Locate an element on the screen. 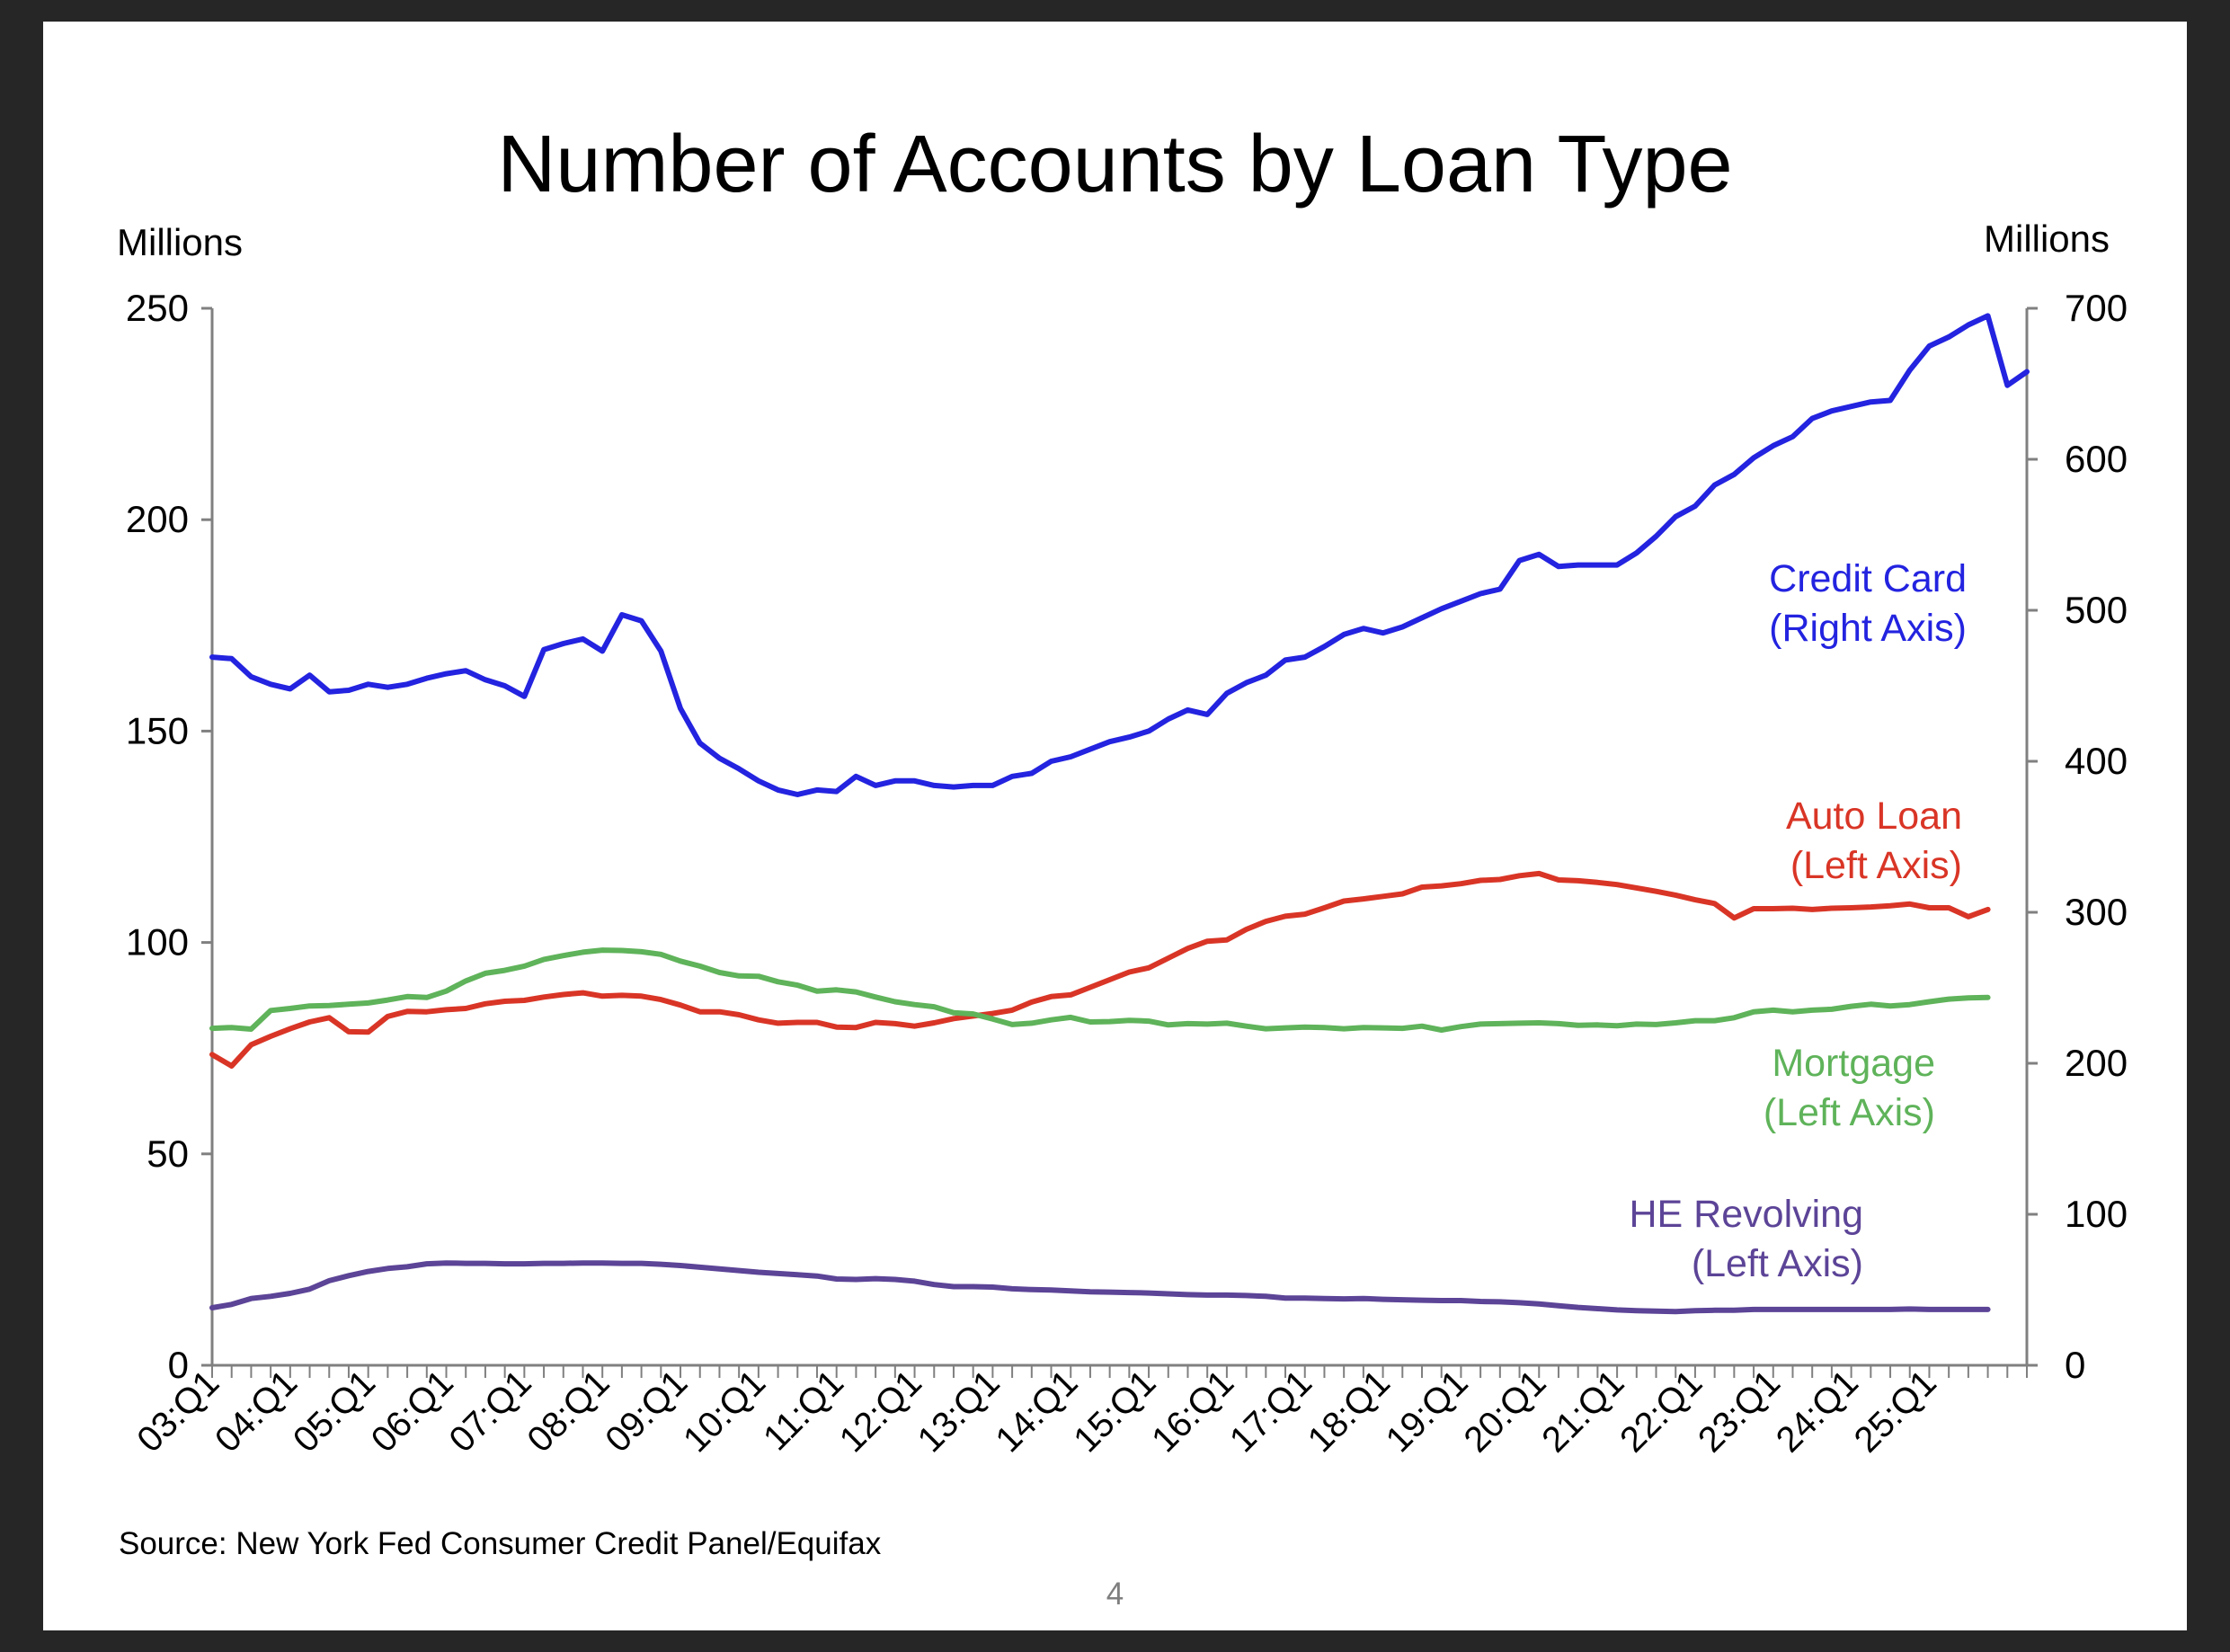  legend-credit-card: Credit Card (Right Axis) is located at coordinates (1868, 604).